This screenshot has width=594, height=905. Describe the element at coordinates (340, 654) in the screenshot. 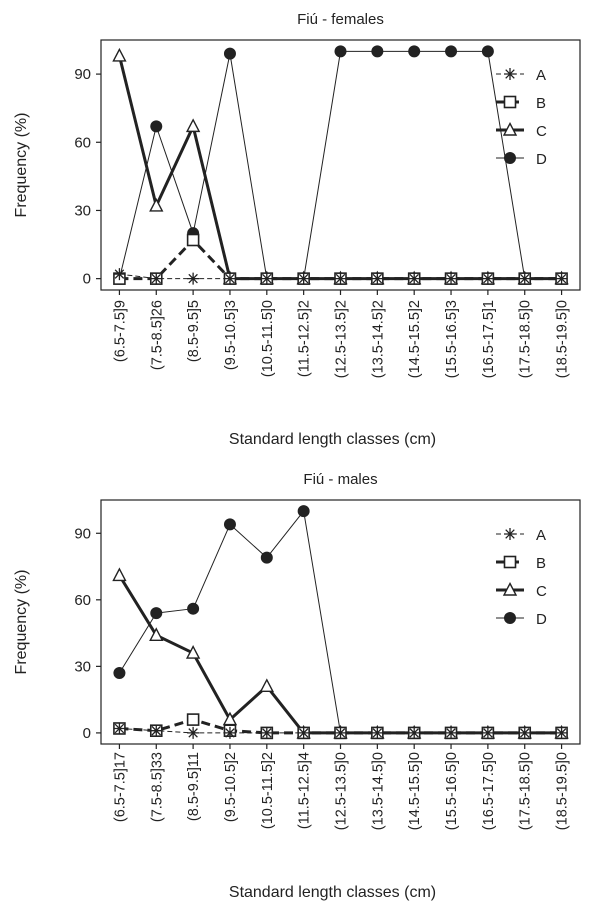

I see `series-line-C` at that location.